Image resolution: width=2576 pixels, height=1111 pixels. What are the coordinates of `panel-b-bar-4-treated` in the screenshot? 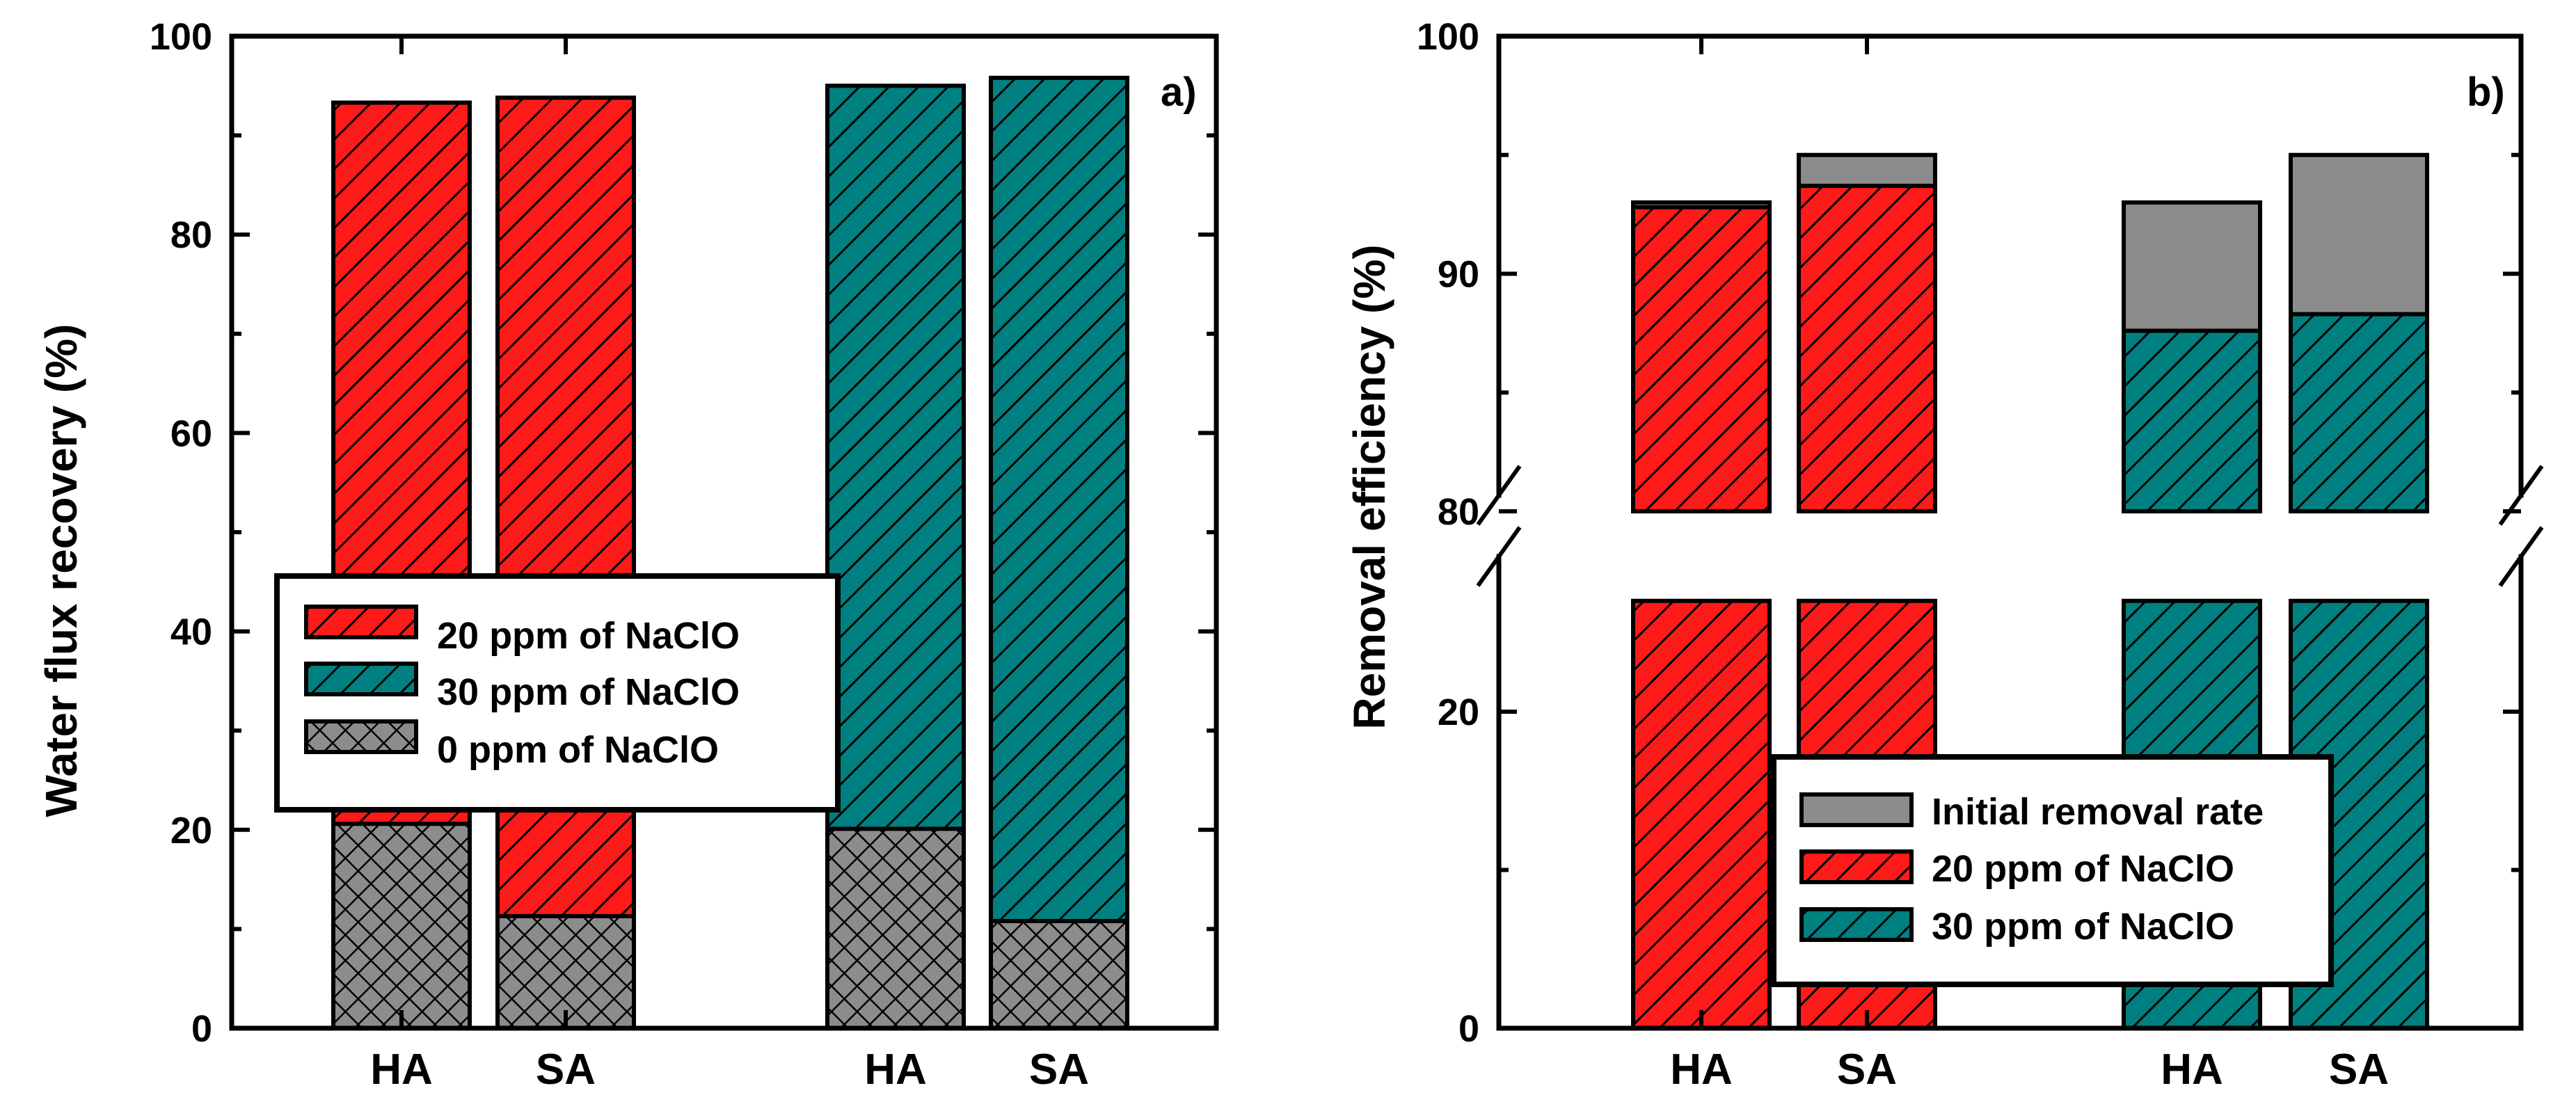 It's located at (2359, 412).